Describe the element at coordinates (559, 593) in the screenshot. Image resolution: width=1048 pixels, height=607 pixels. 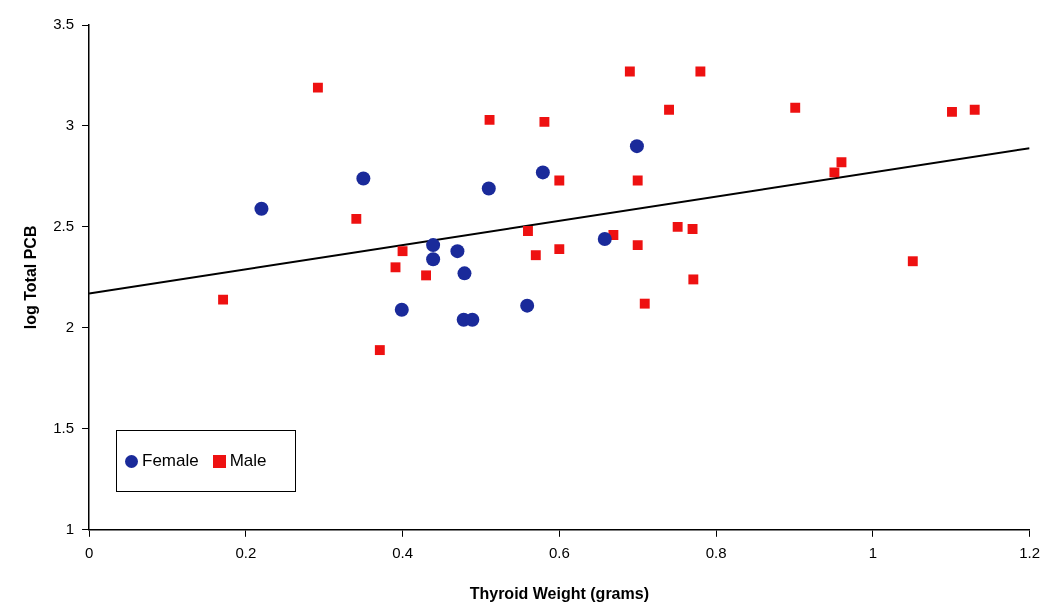
I see `x-axis-title: Thyroid Weight (grams)` at that location.